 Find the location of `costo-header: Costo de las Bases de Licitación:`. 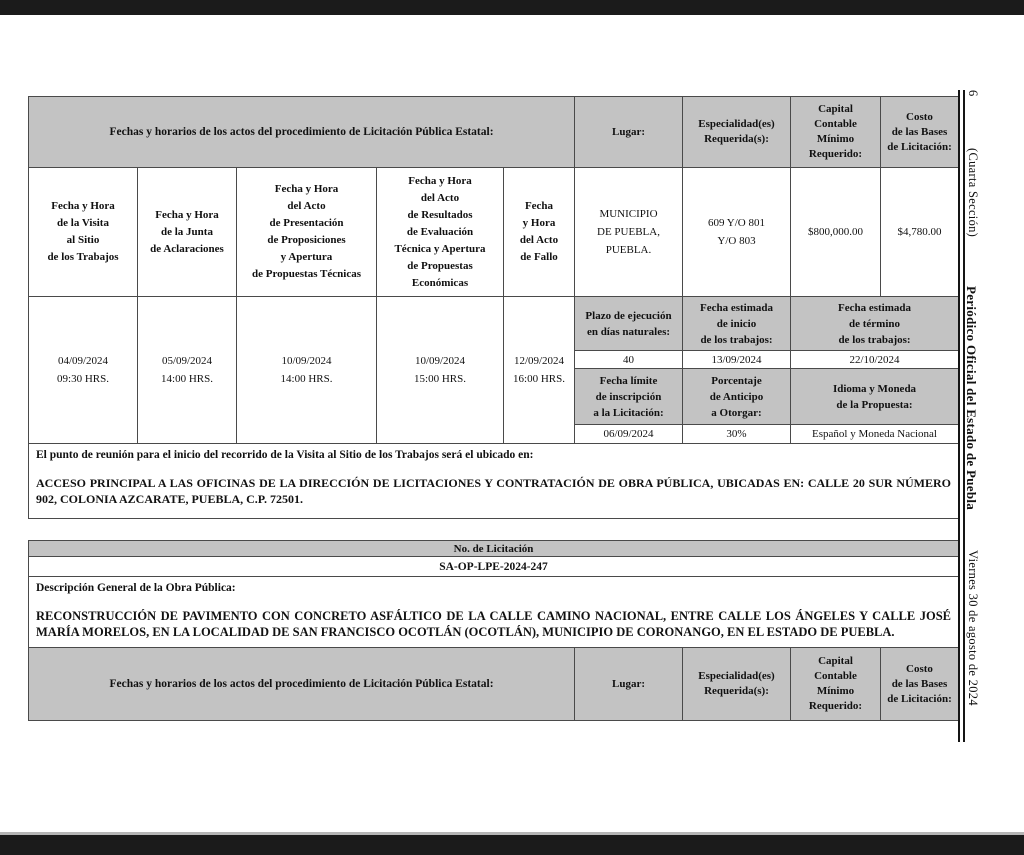

costo-header: Costo de las Bases de Licitación: is located at coordinates (919, 132).